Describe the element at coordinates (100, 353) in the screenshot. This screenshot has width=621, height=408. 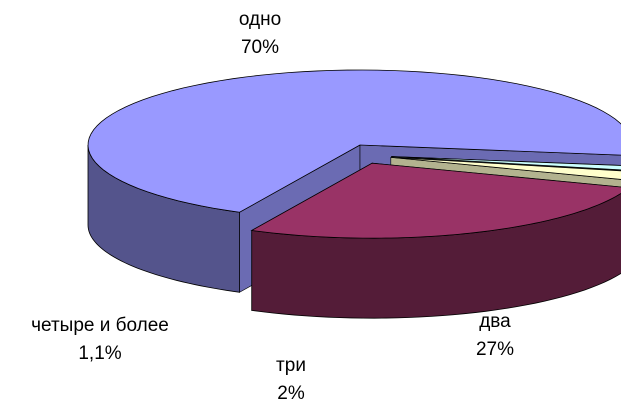
I see `slice-value: 1,1%` at that location.